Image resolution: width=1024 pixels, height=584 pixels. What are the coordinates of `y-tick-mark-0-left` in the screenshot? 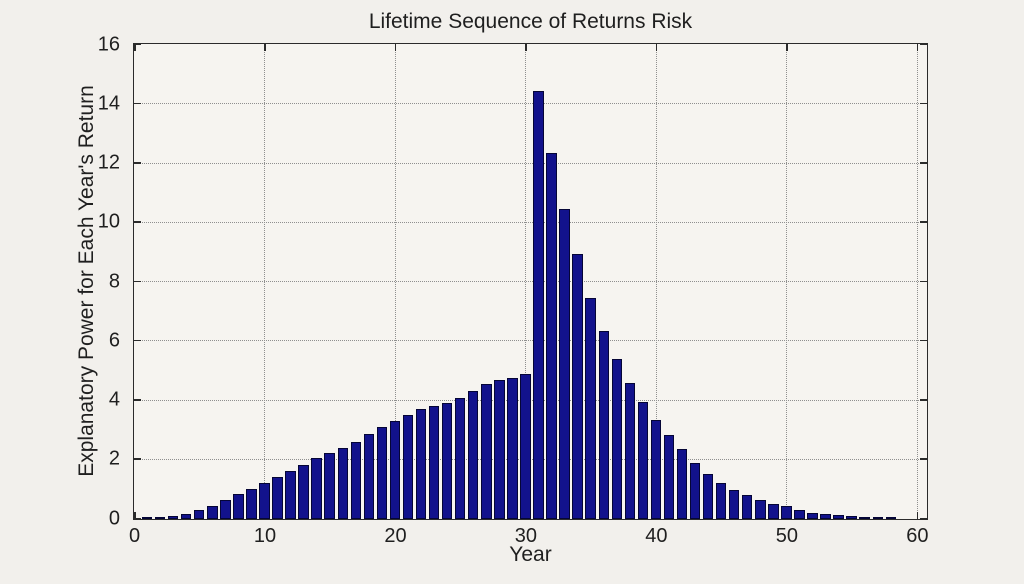 It's located at (137, 518).